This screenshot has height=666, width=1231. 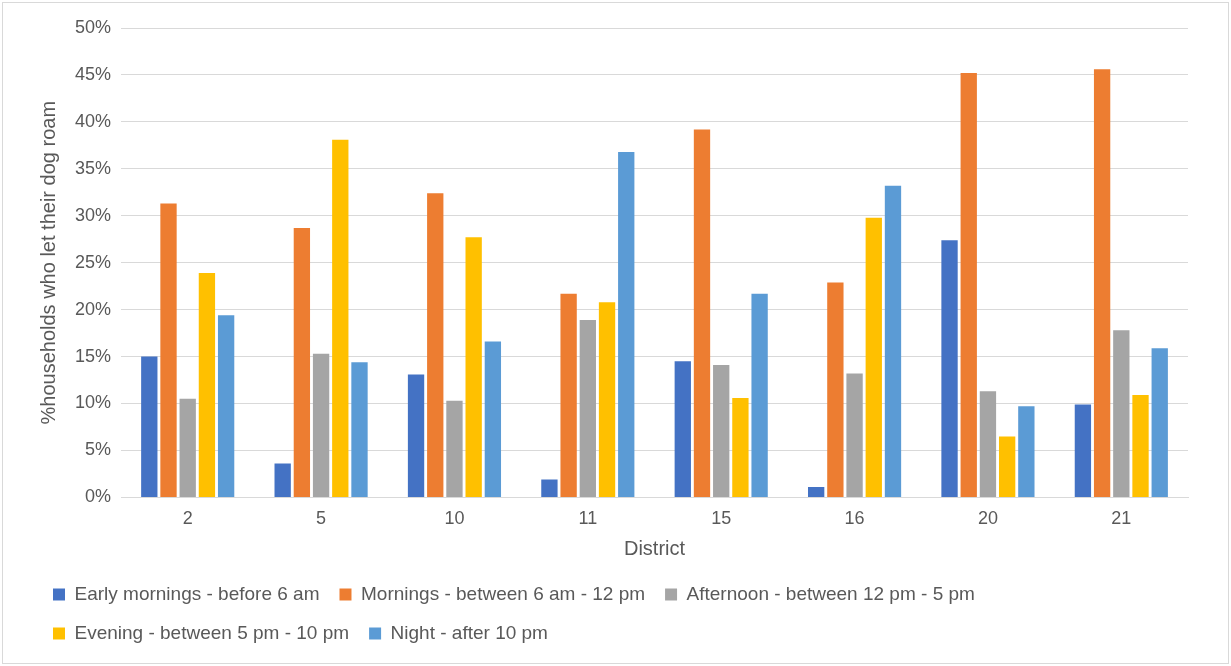 I want to click on y-tick-label: 35%, so click(x=93, y=167).